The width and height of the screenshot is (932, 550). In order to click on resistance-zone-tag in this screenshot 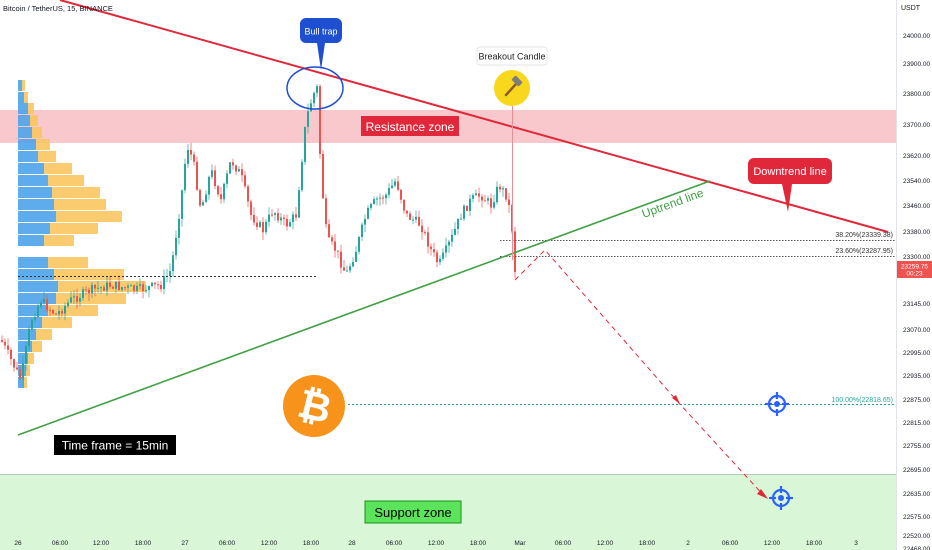, I will do `click(410, 126)`.